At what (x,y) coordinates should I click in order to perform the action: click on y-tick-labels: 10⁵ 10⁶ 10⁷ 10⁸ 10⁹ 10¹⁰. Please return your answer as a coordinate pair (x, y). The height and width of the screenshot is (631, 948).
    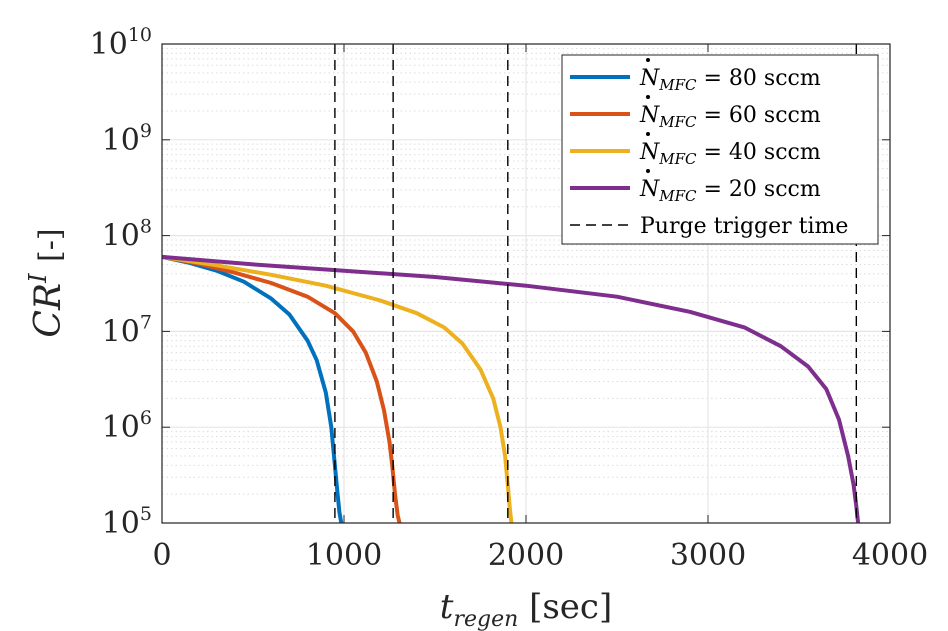
    Looking at the image, I should click on (121, 282).